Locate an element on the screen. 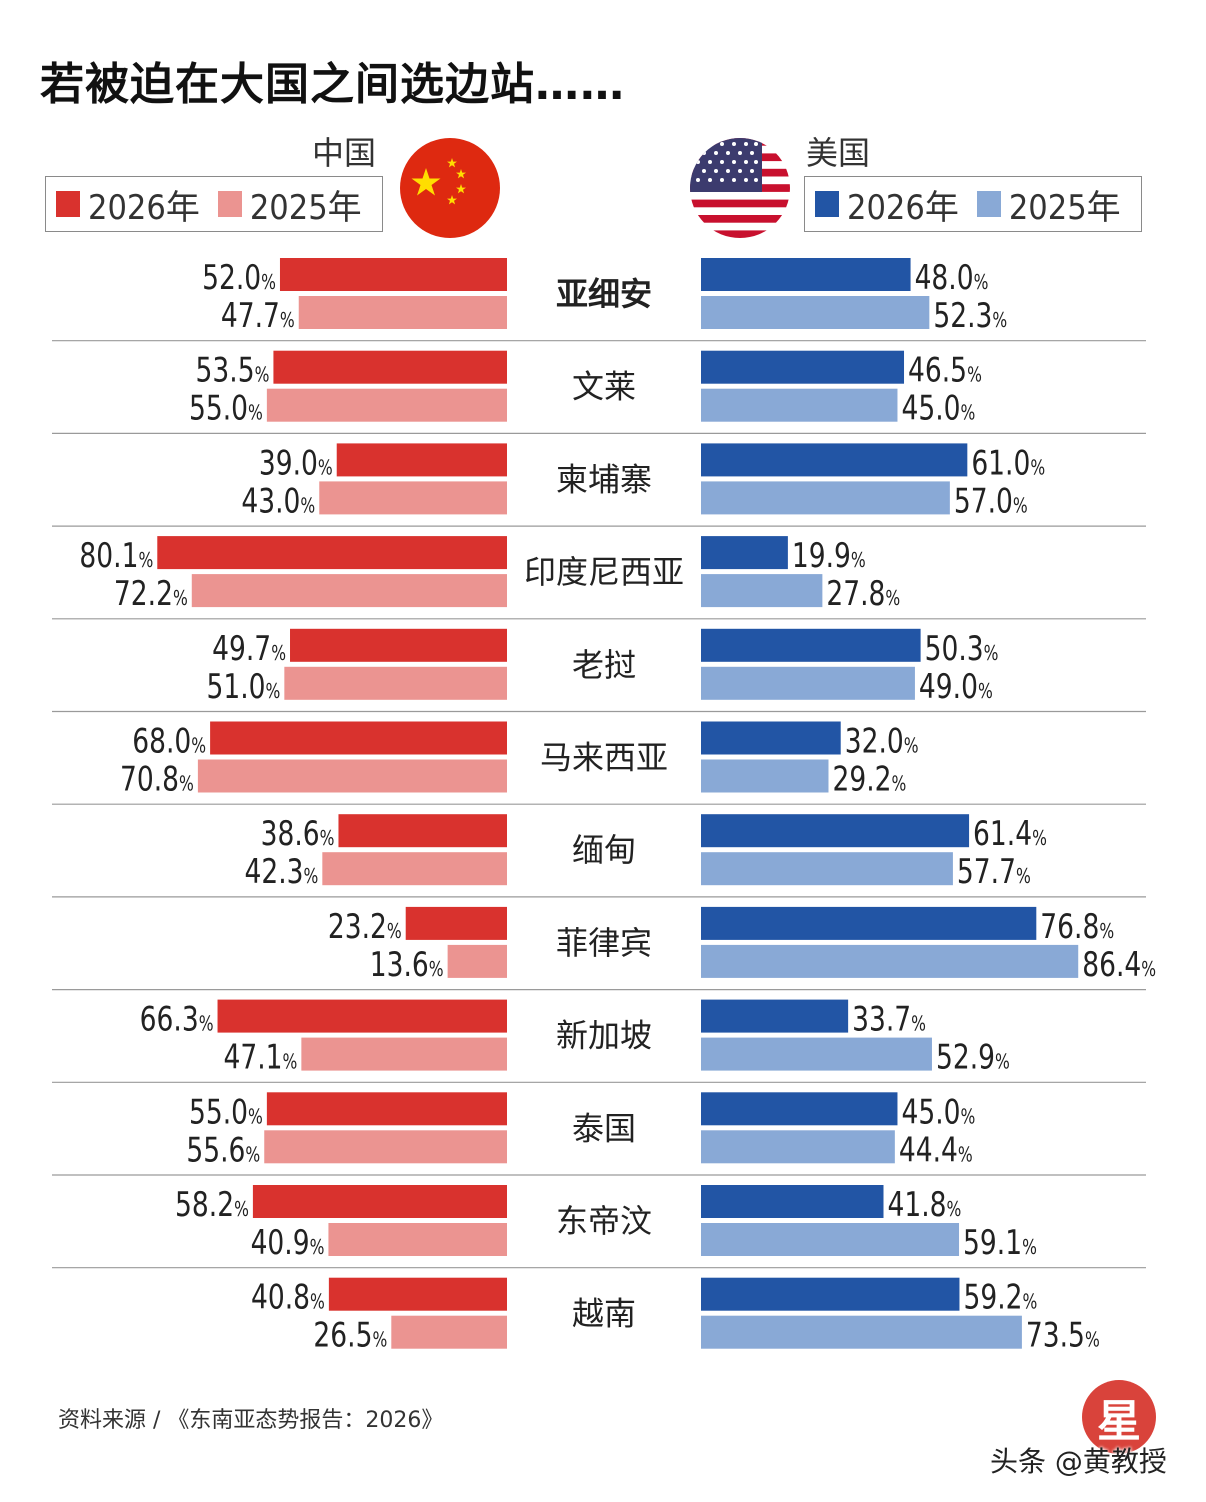 The height and width of the screenshot is (1502, 1206). usa-value-label-2025: 57.7% is located at coordinates (994, 872).